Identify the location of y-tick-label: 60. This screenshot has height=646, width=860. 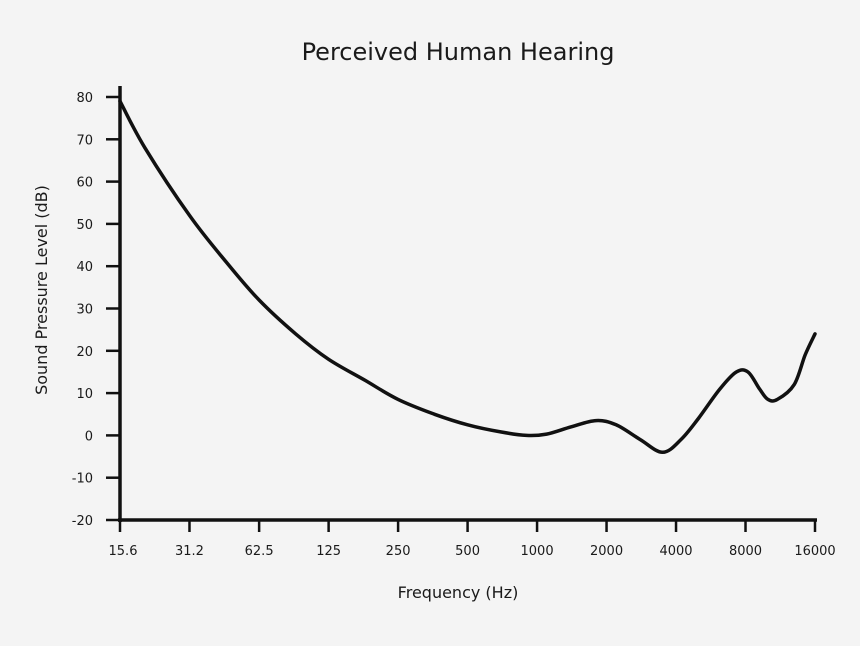
(84, 183).